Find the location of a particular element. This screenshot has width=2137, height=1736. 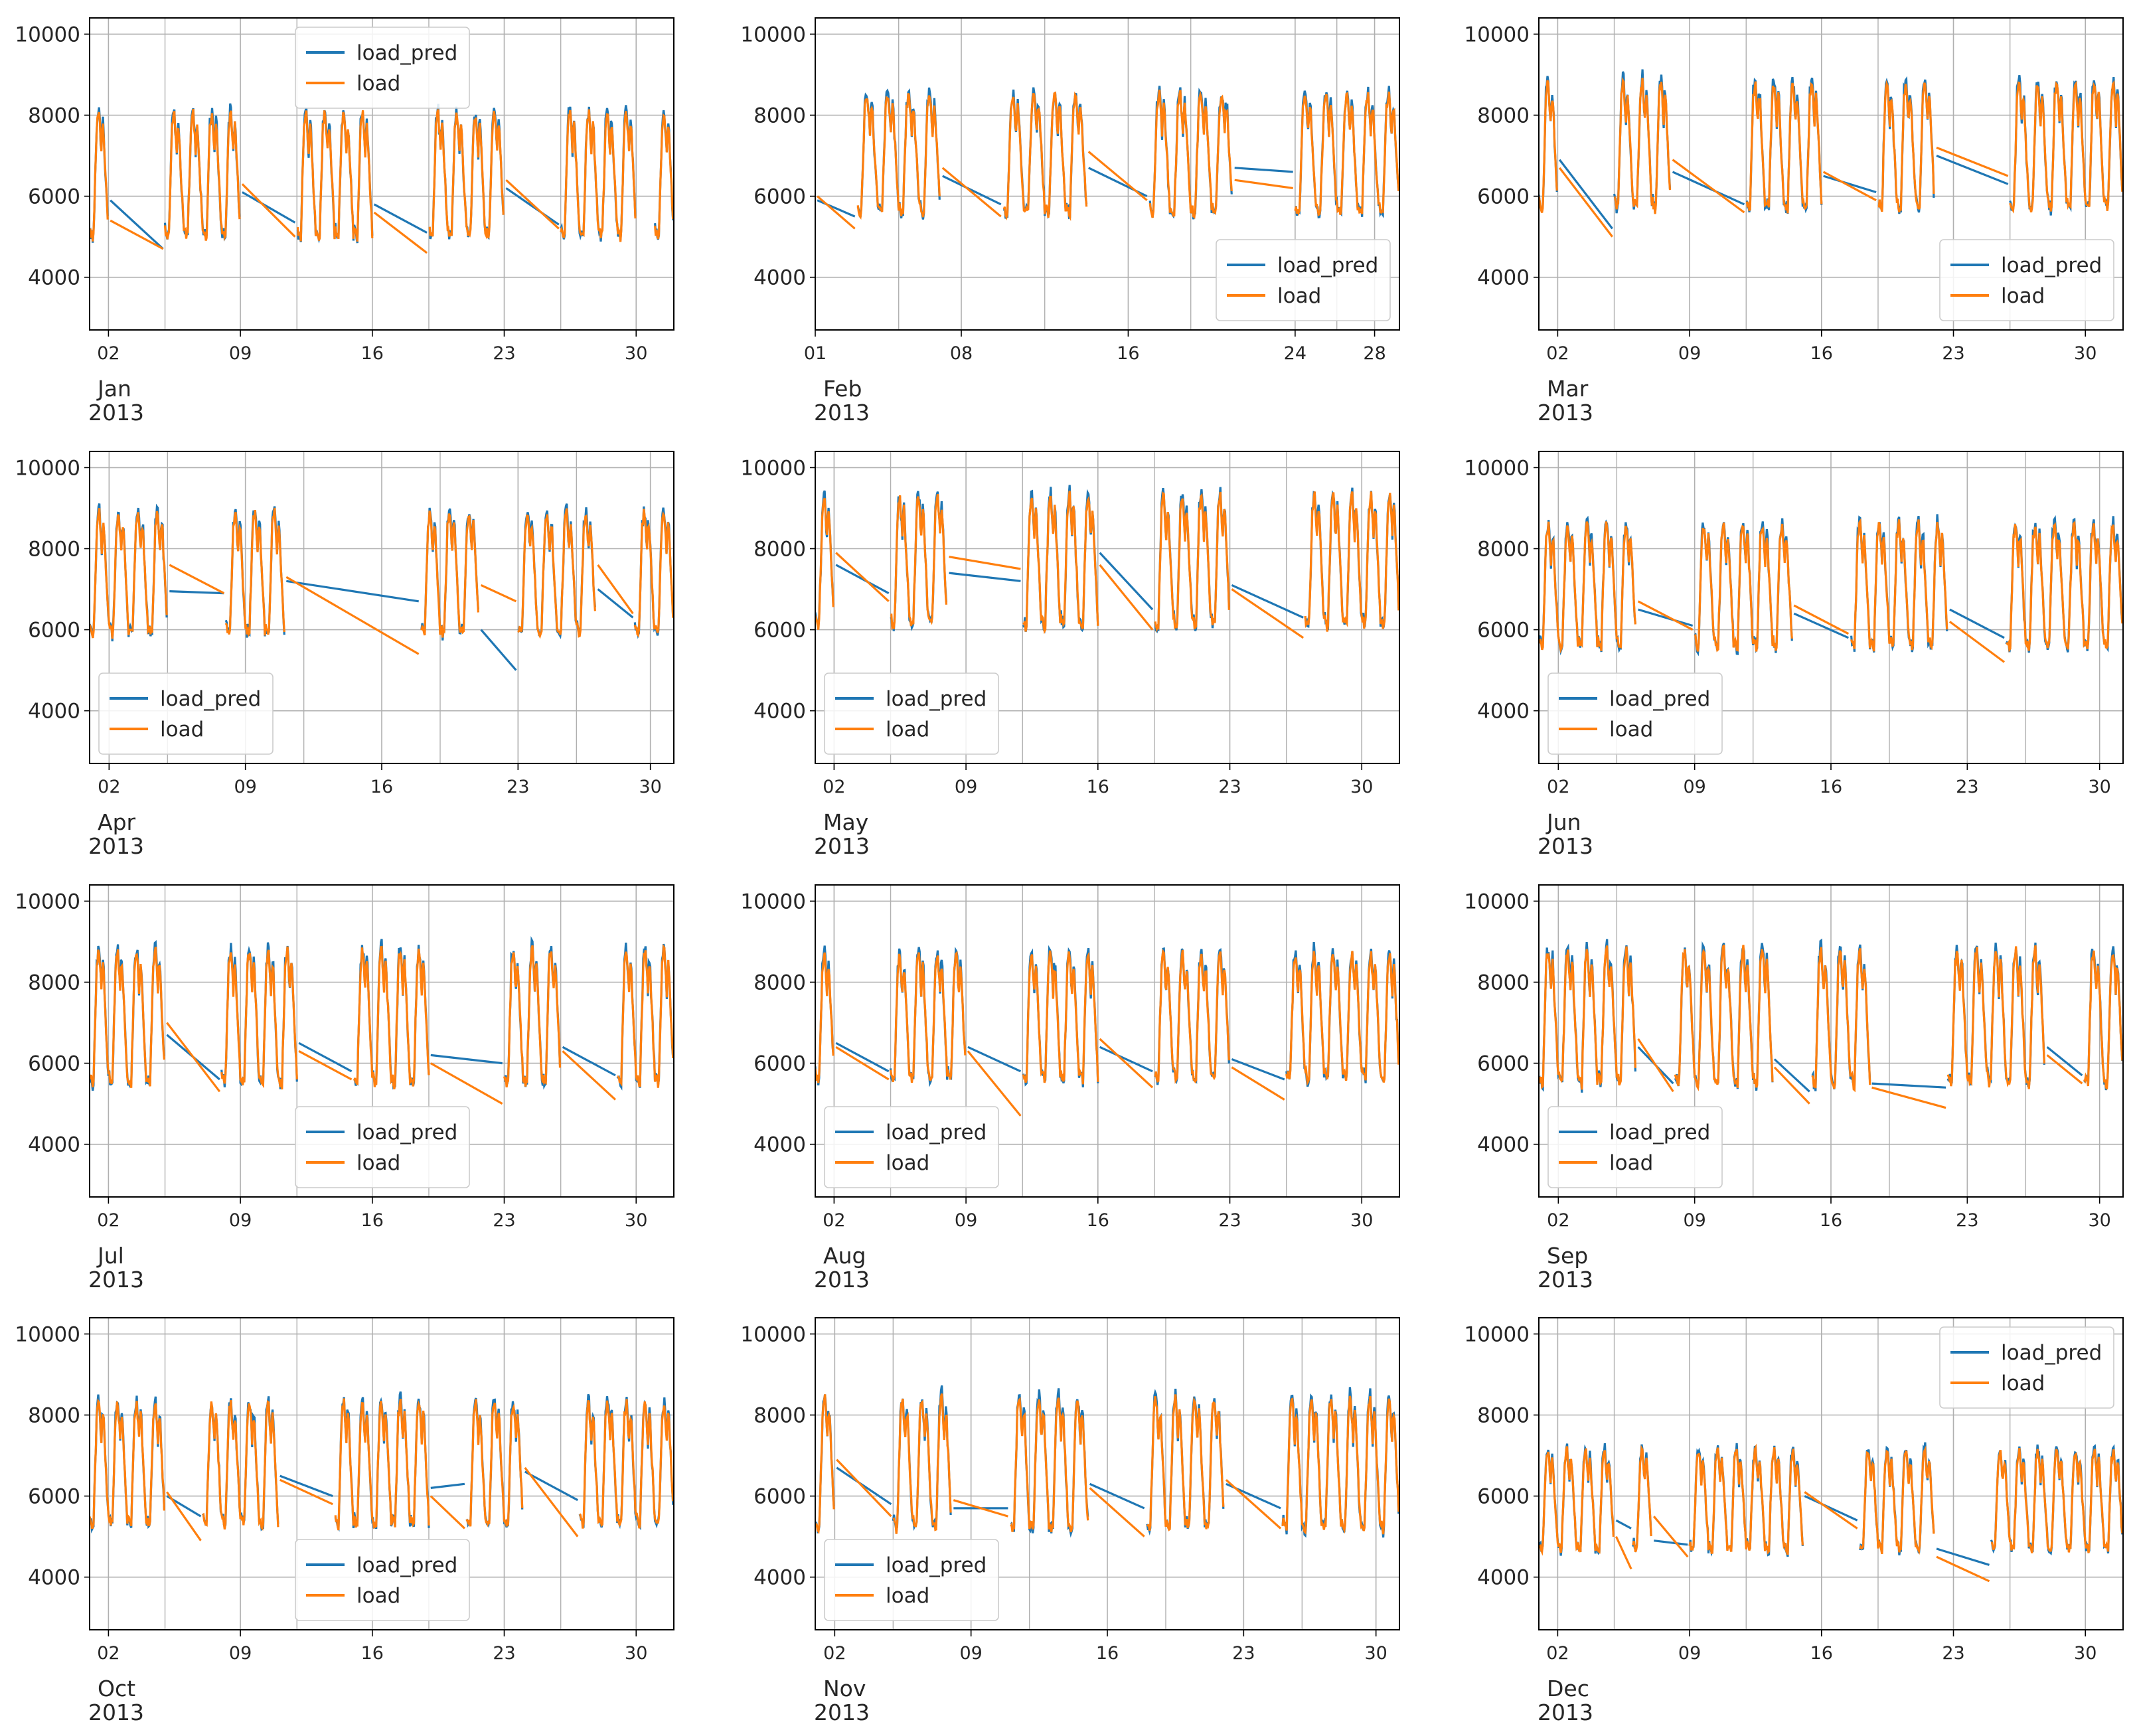

x-tick-label: 24 is located at coordinates (1295, 354).